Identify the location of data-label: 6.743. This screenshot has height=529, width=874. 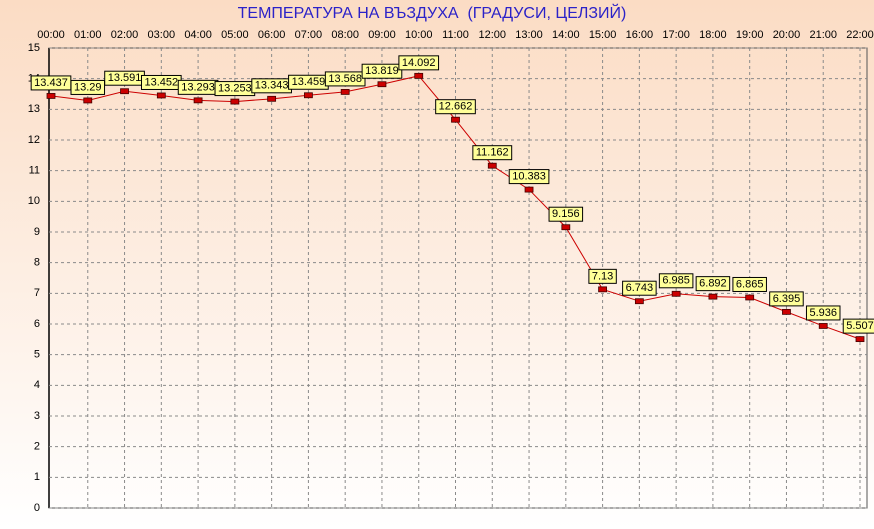
(640, 288).